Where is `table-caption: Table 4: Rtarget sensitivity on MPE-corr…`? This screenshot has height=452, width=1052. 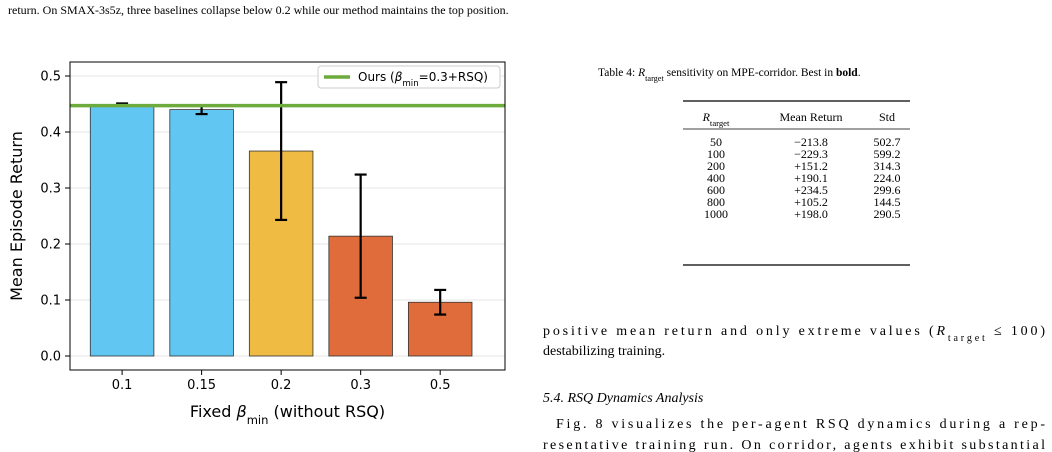 table-caption: Table 4: Rtarget sensitivity on MPE-corr… is located at coordinates (729, 75).